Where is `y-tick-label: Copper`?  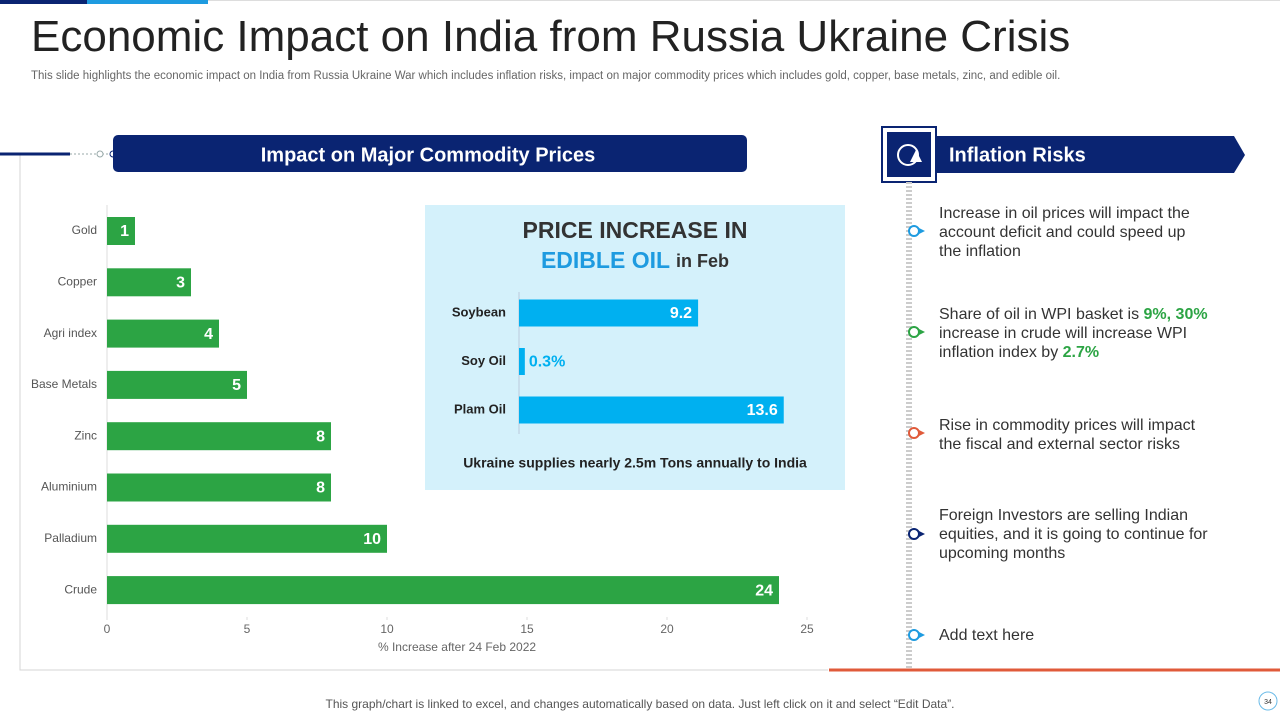 y-tick-label: Copper is located at coordinates (77, 281).